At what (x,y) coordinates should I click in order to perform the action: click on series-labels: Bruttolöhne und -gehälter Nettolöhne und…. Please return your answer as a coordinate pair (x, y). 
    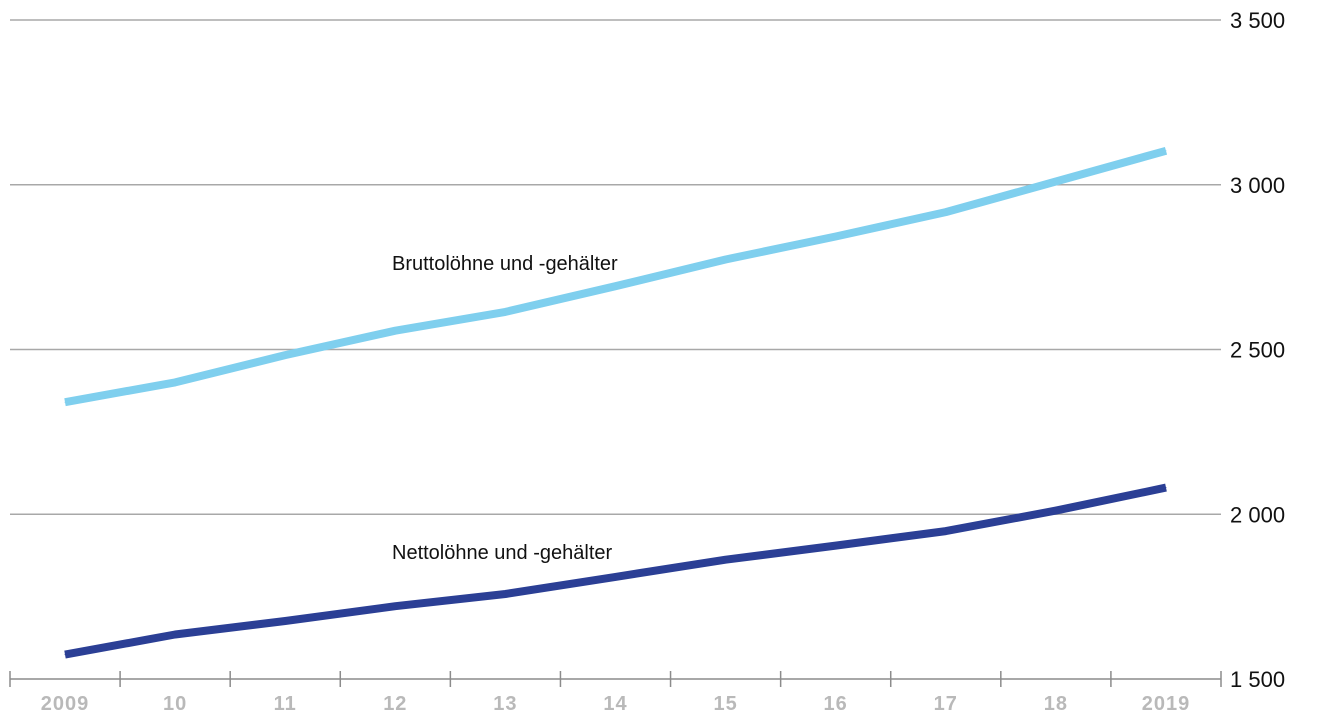
    Looking at the image, I should click on (505, 408).